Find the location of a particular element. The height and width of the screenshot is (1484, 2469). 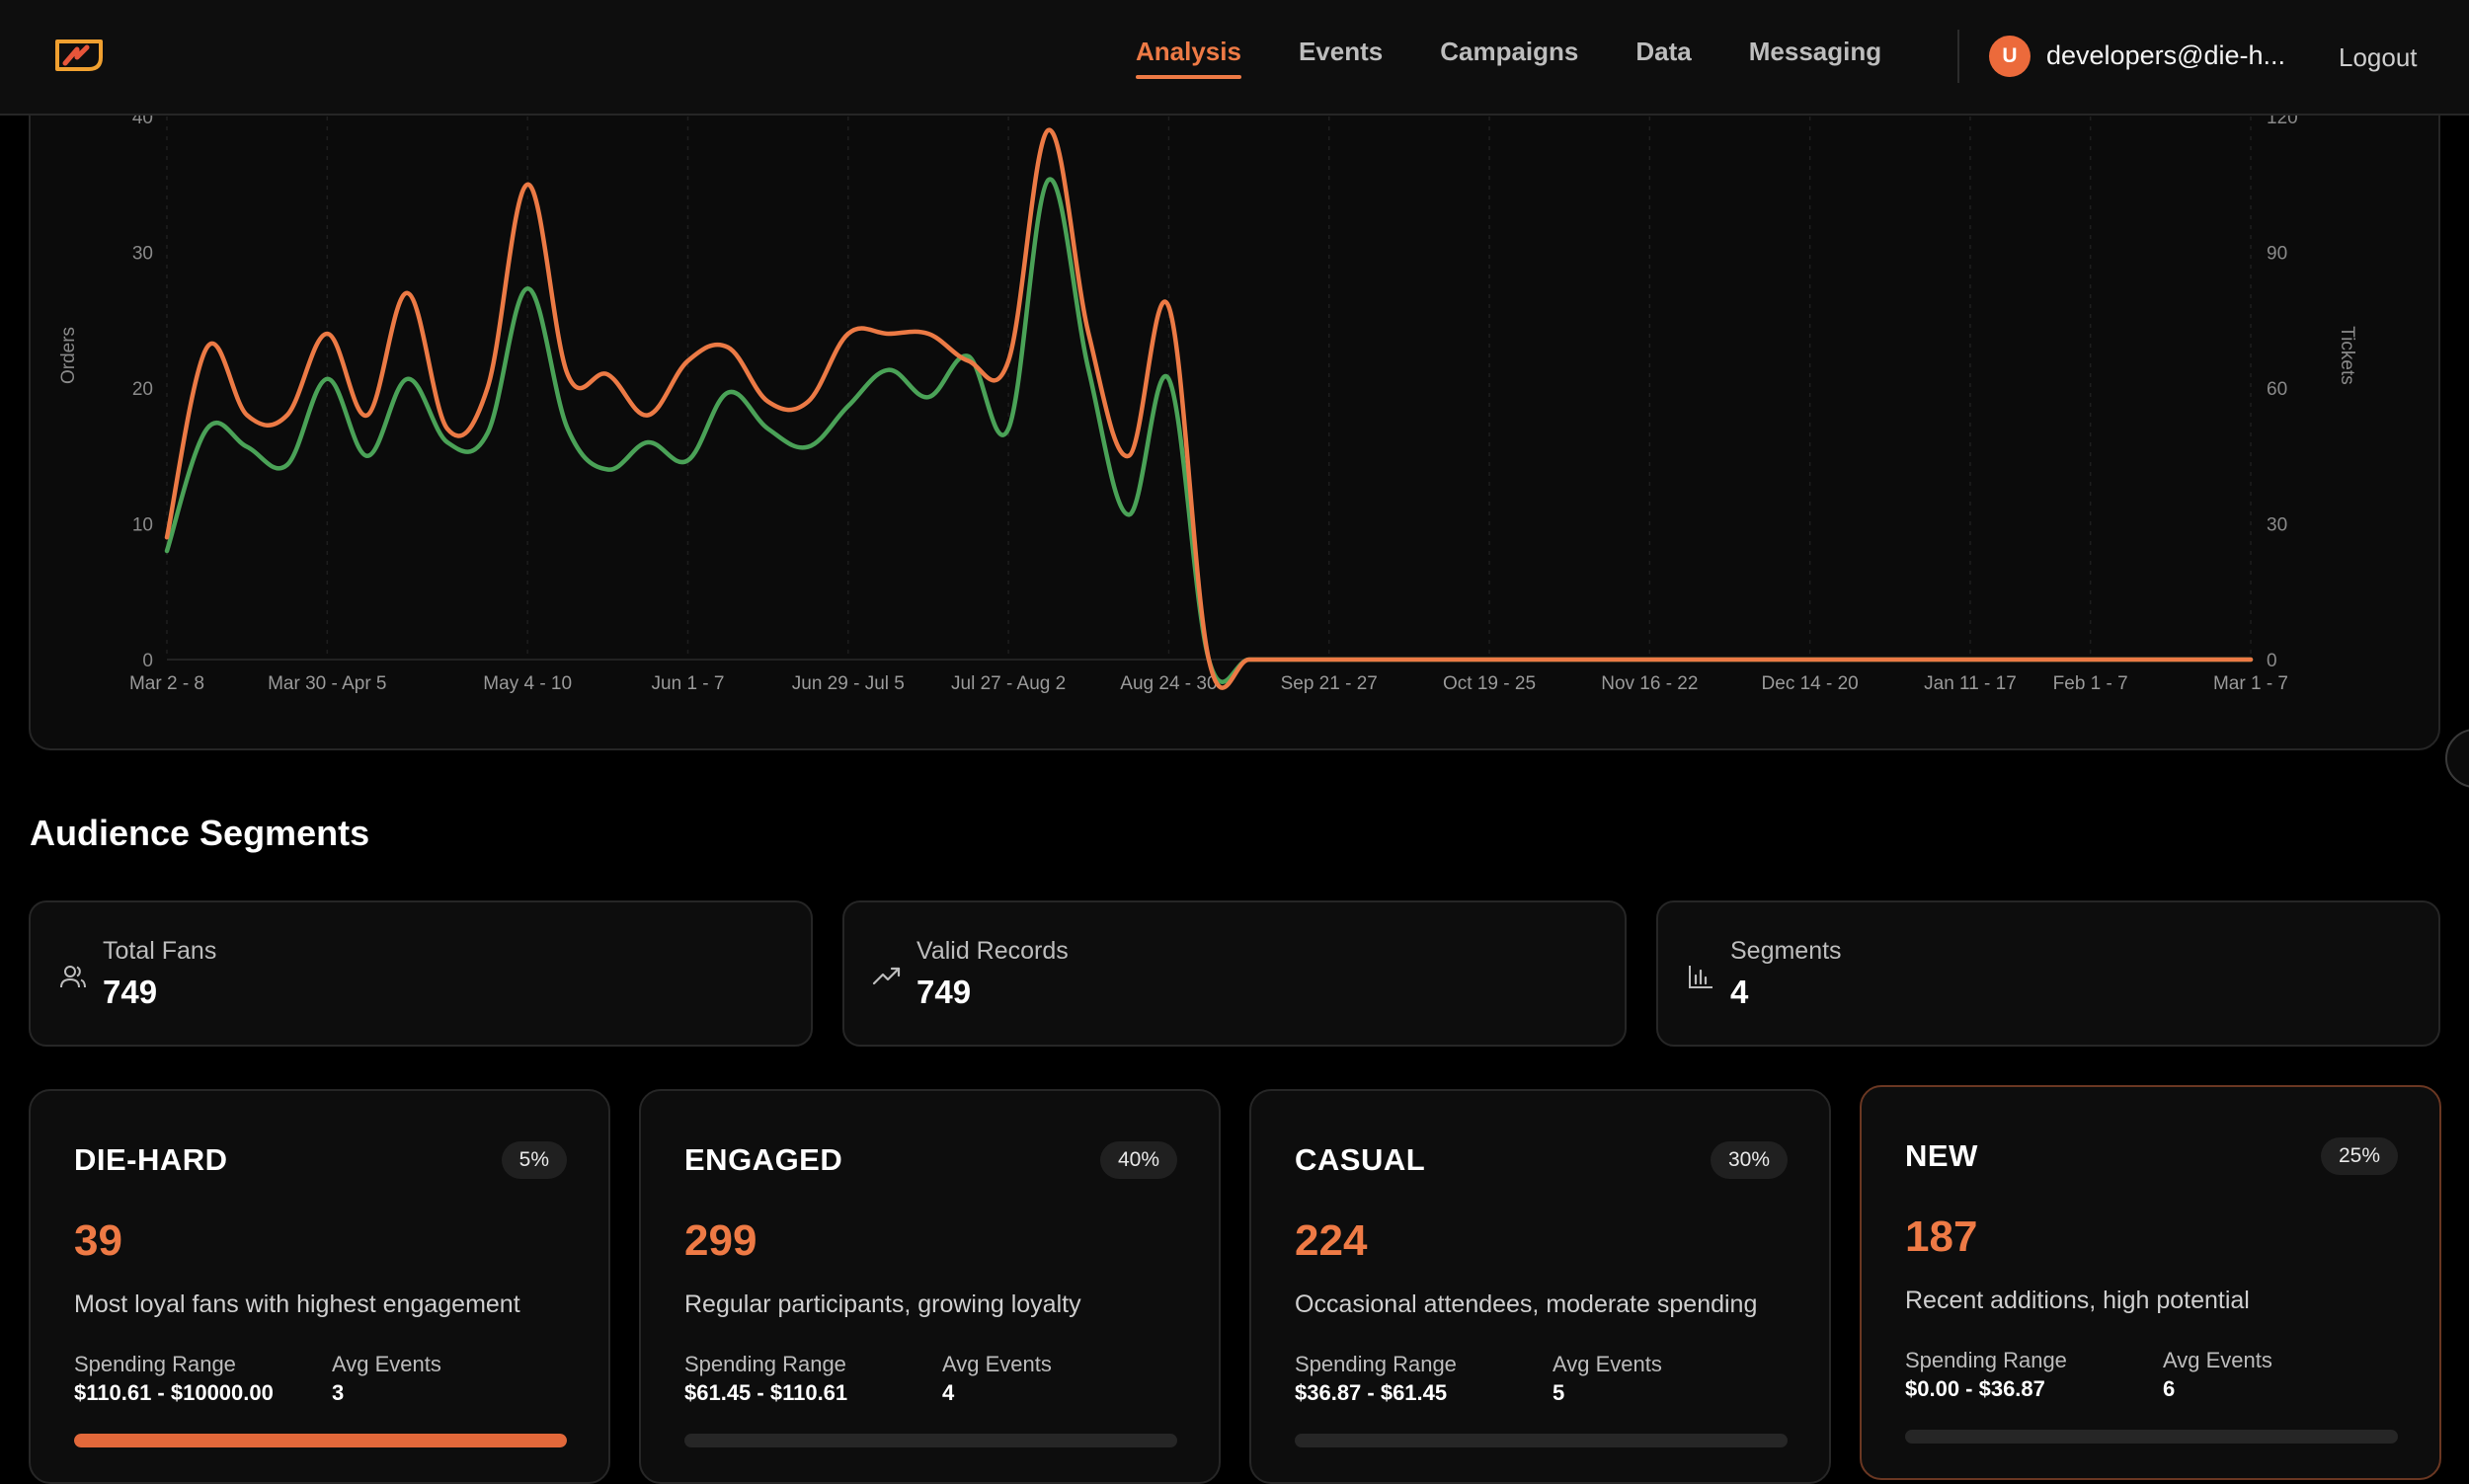

x-tick-label: Jan 11 - 17 is located at coordinates (1970, 683).